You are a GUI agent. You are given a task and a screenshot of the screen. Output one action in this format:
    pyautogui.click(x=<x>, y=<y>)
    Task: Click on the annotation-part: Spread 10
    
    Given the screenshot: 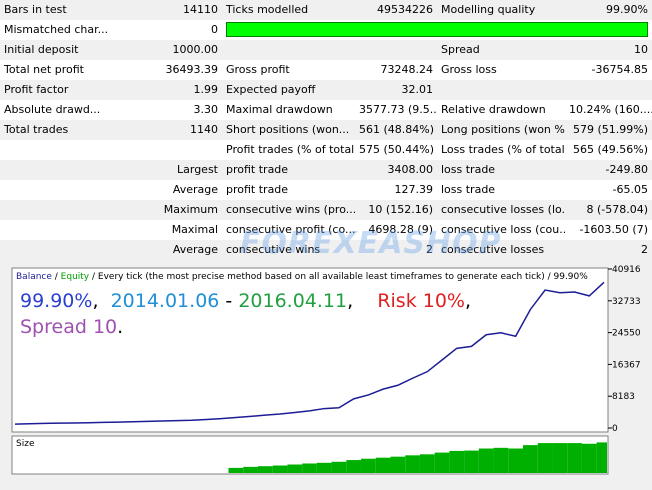 What is the action you would take?
    pyautogui.click(x=68, y=327)
    